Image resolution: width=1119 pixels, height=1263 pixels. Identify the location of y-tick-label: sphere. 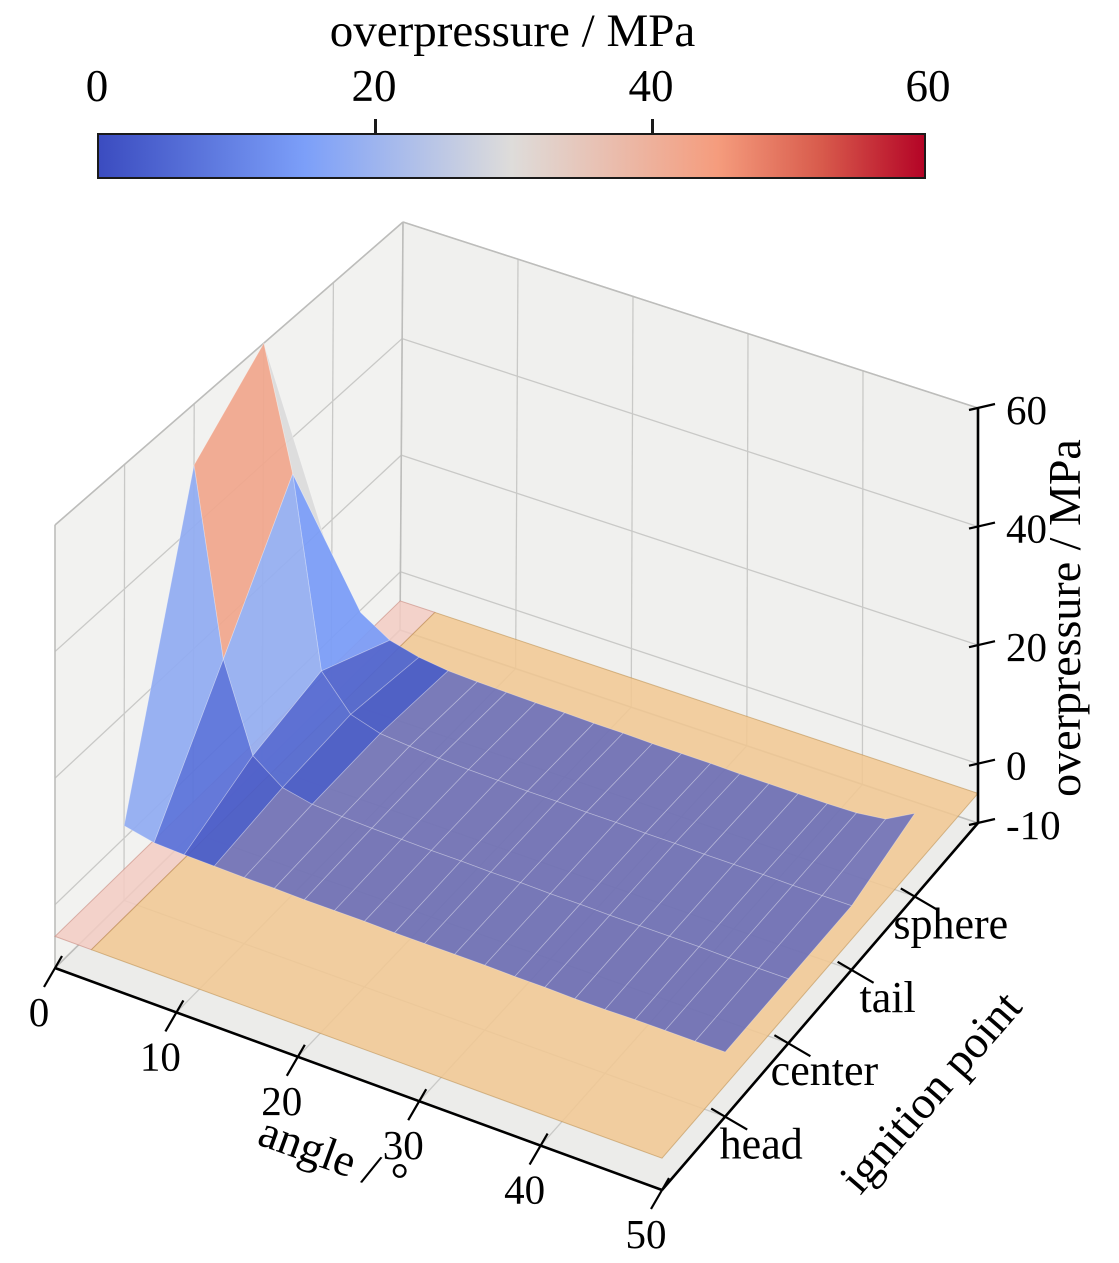
(950, 923).